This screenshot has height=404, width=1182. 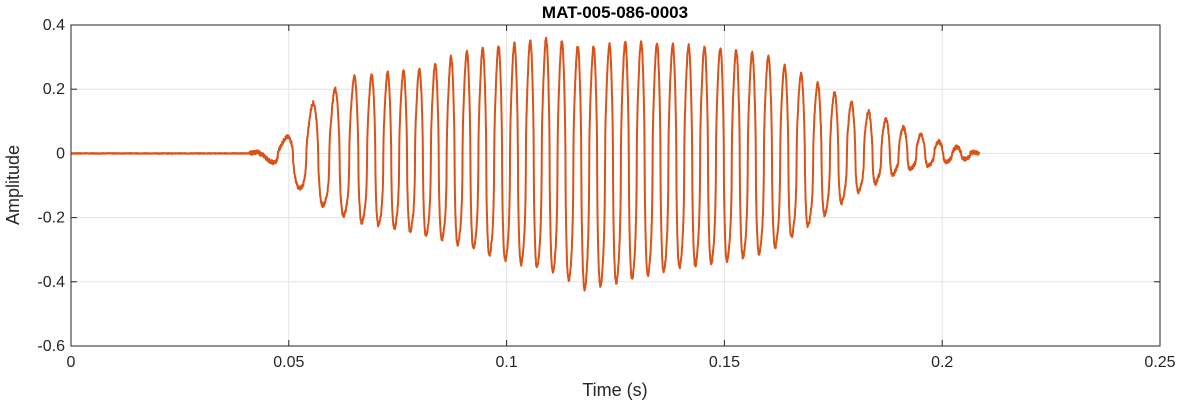 I want to click on chart-title: MAT-005-086-0003, so click(x=615, y=12).